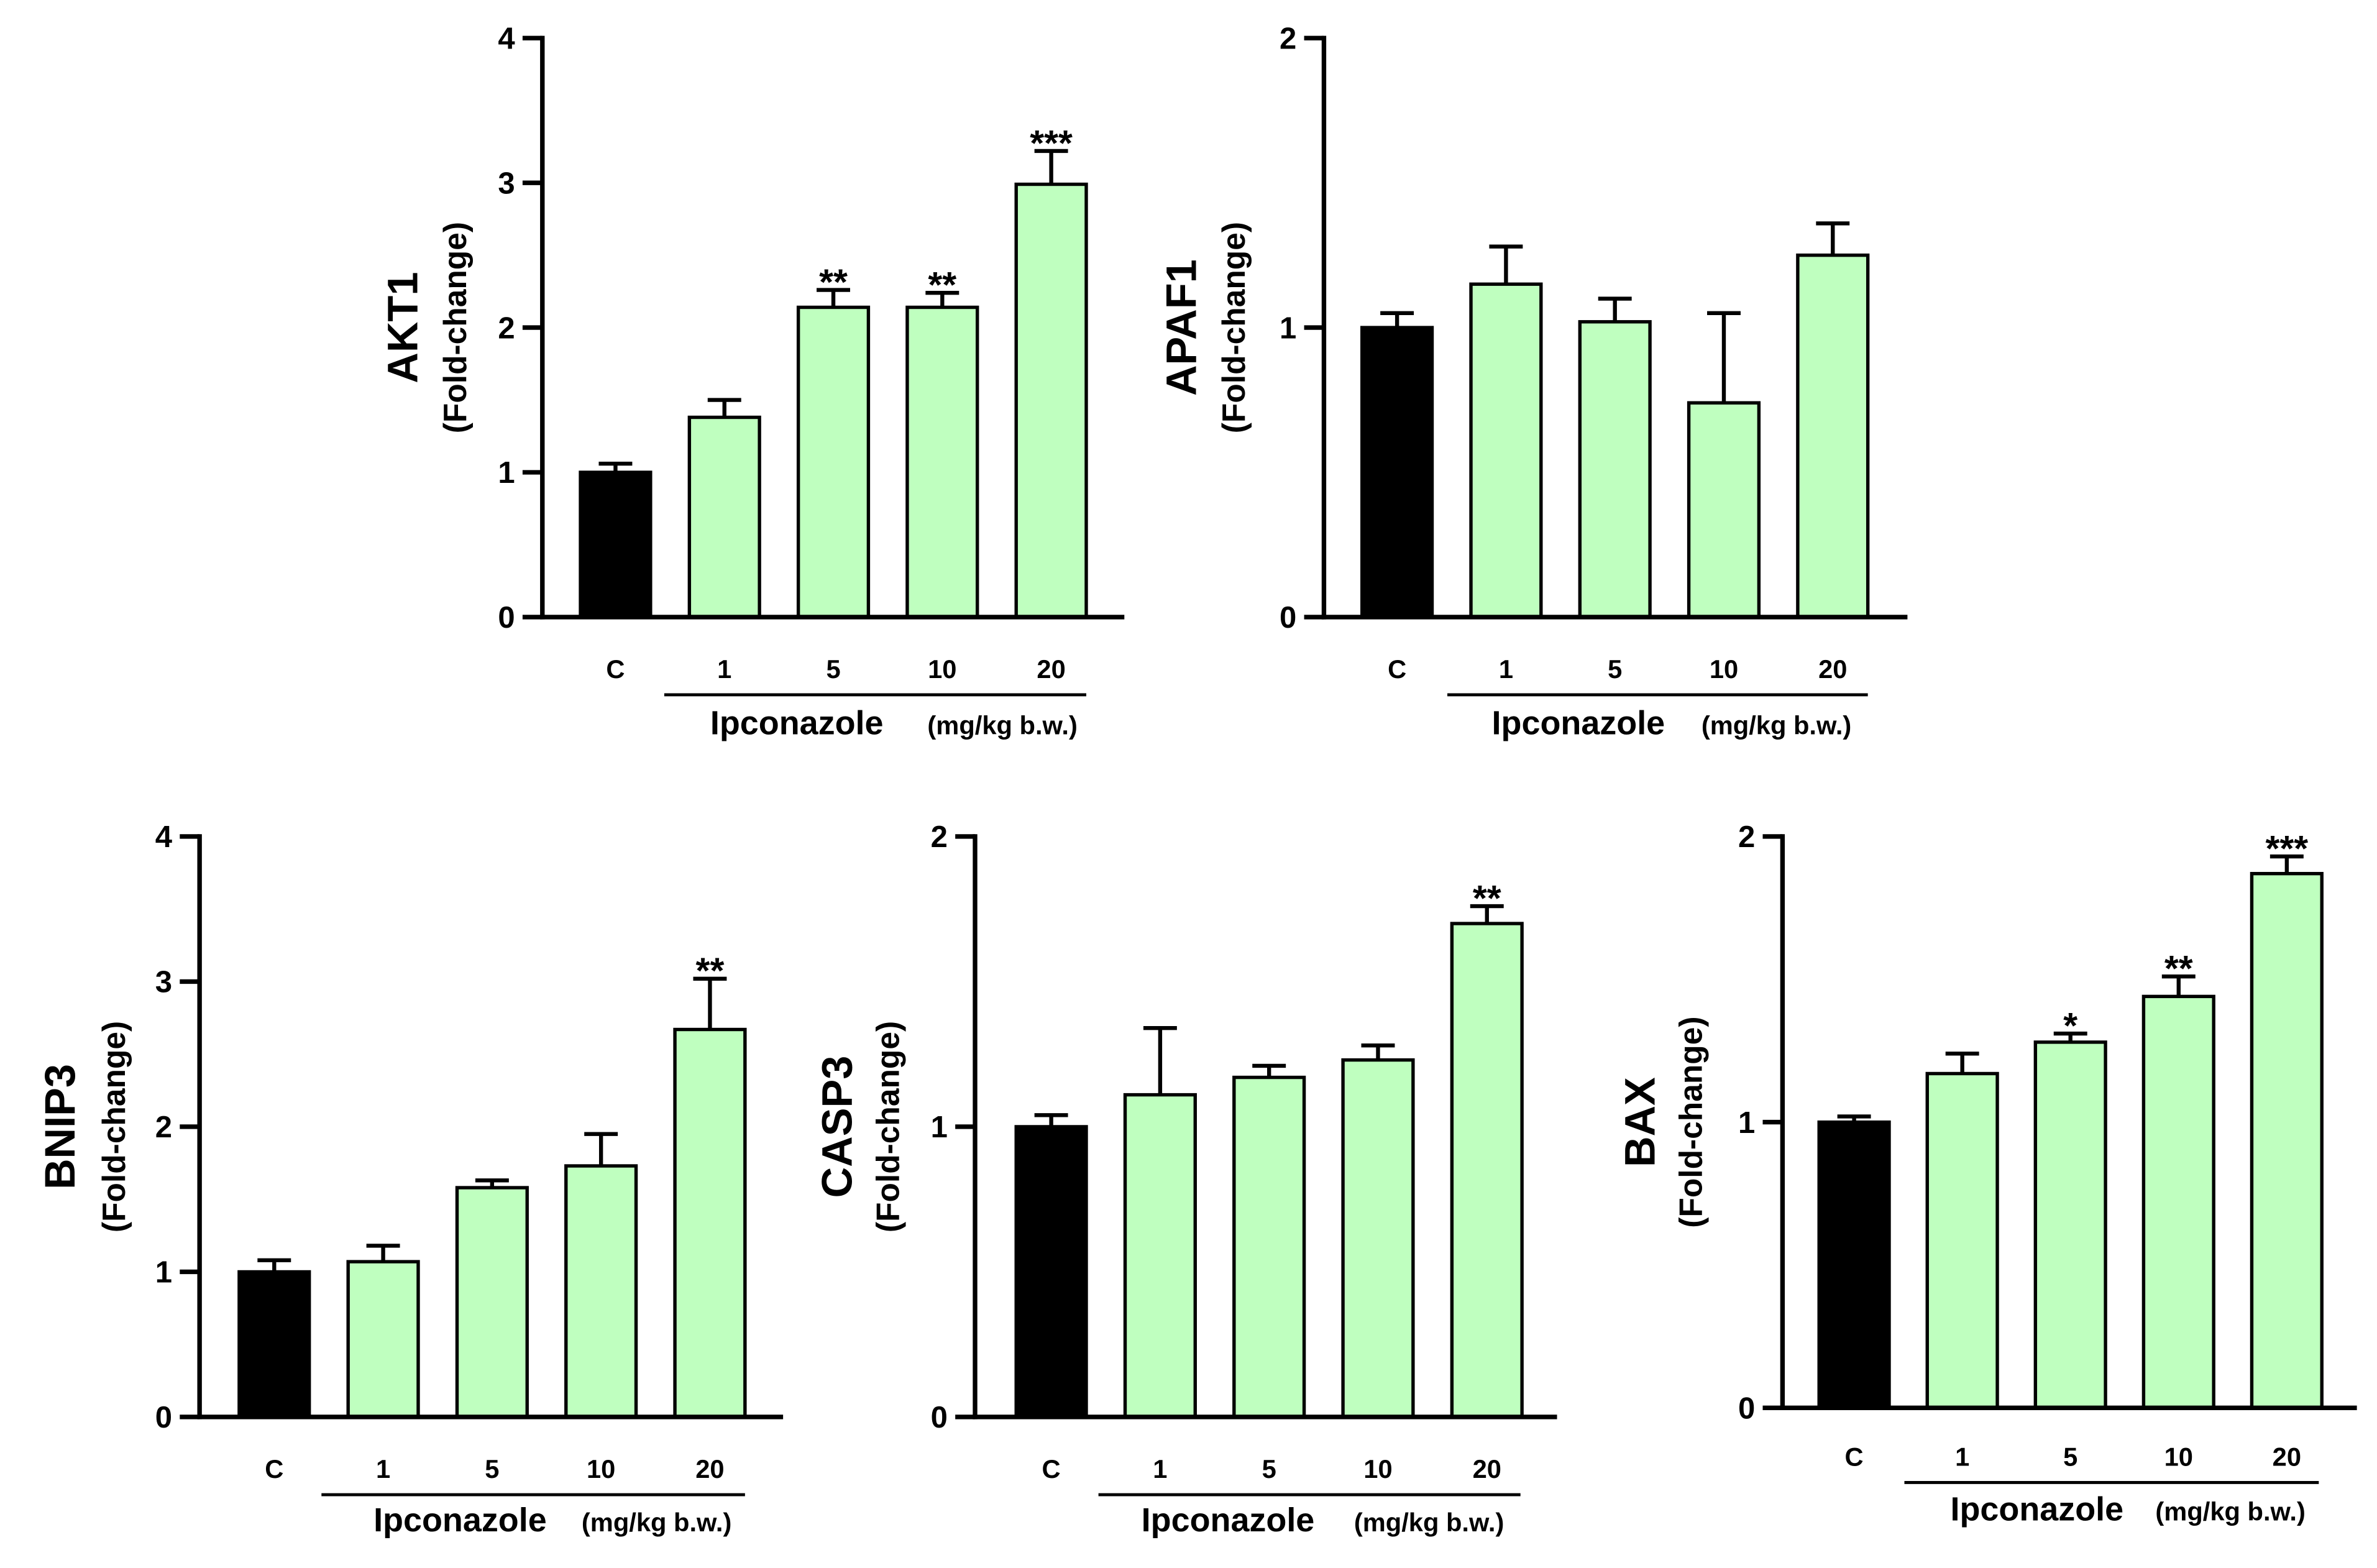 The height and width of the screenshot is (1568, 2377). Describe the element at coordinates (2178, 1456) in the screenshot. I see `x-tick-label-bax-10: 10` at that location.